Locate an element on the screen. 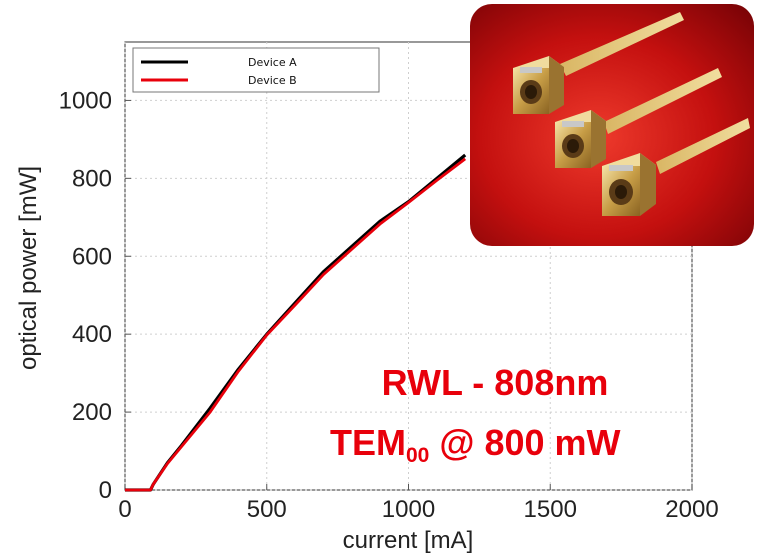  y-tick-label: 1000 is located at coordinates (85, 100).